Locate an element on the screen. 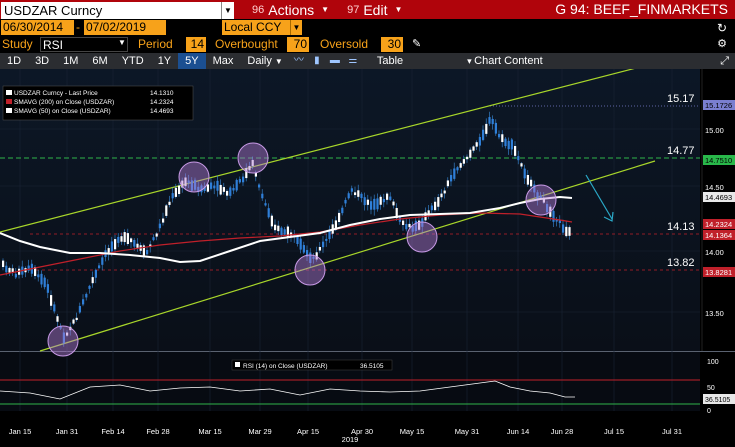 The height and width of the screenshot is (447, 735). circle-apr-low is located at coordinates (310, 270).